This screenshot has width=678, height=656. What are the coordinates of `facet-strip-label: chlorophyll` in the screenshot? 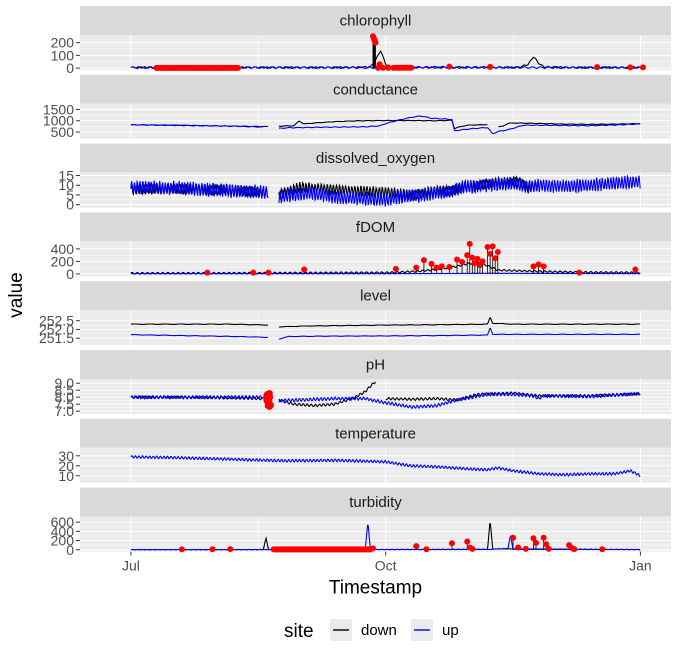 It's located at (376, 21).